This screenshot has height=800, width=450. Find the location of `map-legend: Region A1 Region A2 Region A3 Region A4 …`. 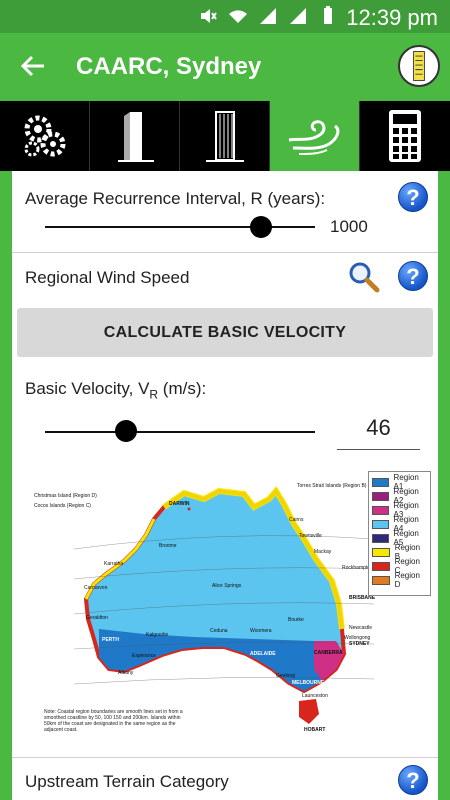

map-legend: Region A1 Region A2 Region A3 Region A4 … is located at coordinates (399, 533).